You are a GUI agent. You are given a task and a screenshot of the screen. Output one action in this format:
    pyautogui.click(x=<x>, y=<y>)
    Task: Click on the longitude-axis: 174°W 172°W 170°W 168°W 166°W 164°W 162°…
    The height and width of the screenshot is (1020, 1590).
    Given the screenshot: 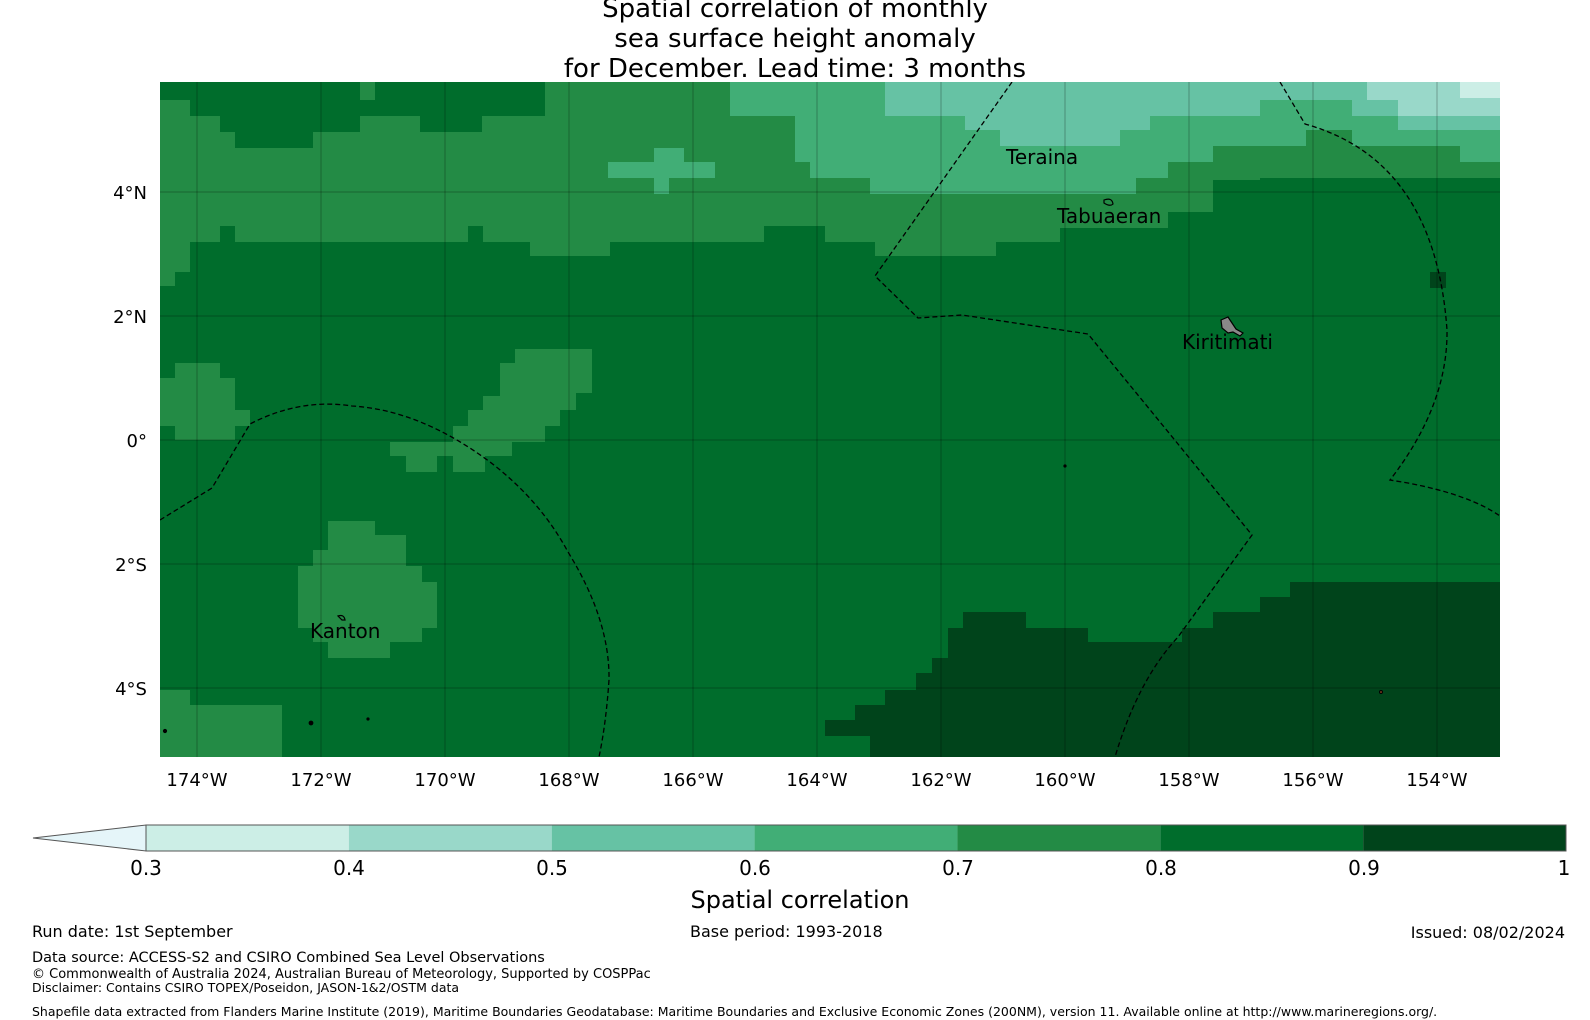 What is the action you would take?
    pyautogui.click(x=816, y=780)
    